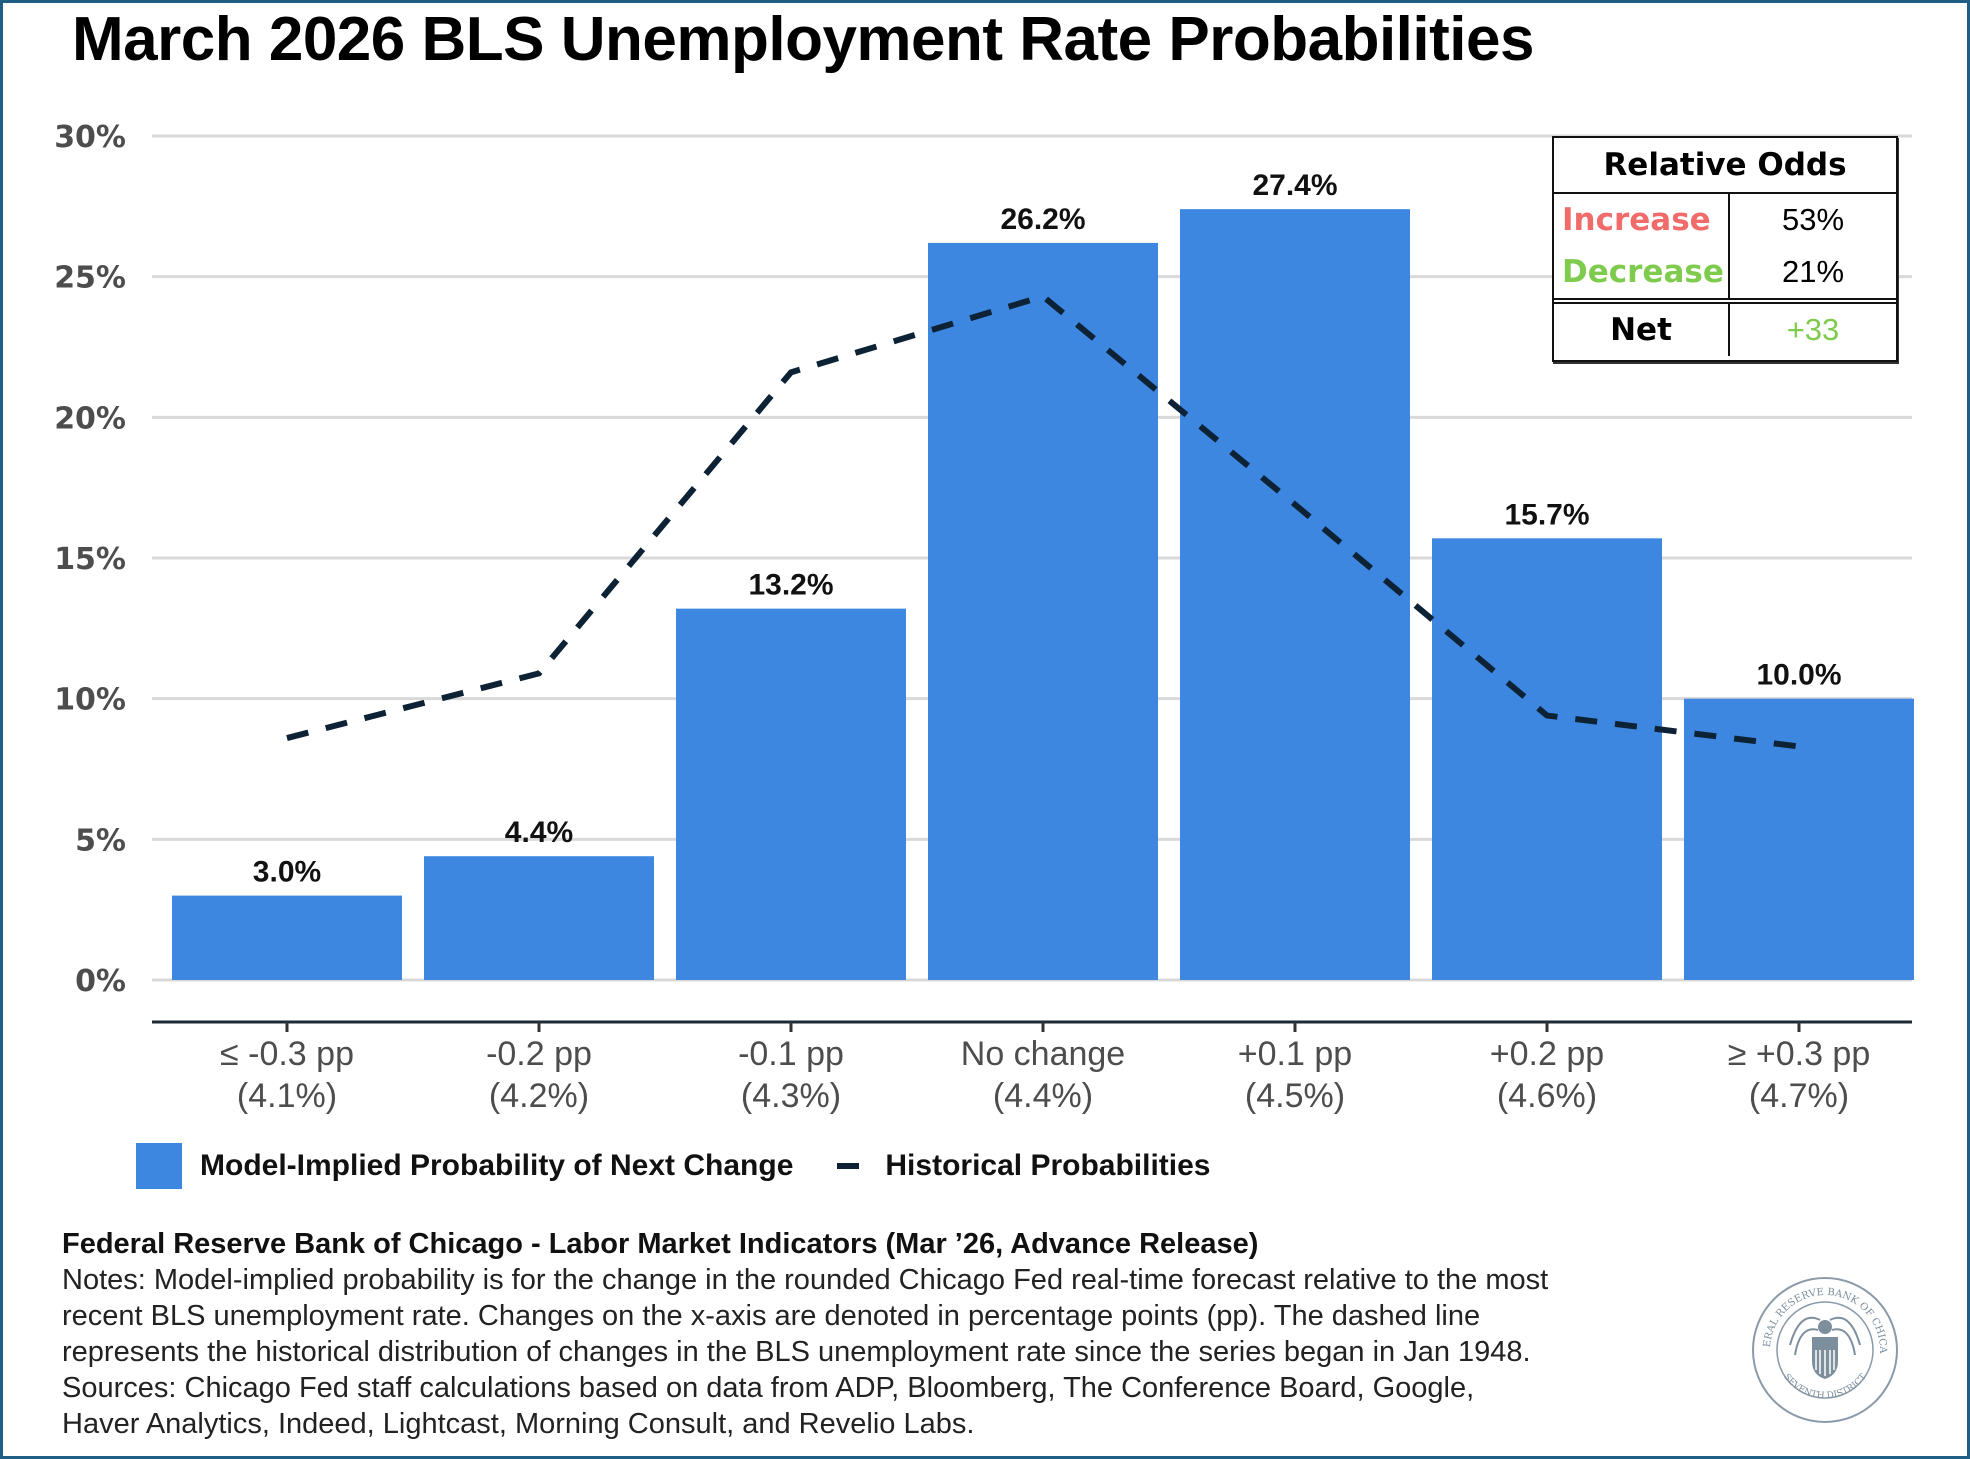 The height and width of the screenshot is (1459, 1970). What do you see at coordinates (1048, 1165) in the screenshot?
I see `legend-line-label: Historical Probabilities` at bounding box center [1048, 1165].